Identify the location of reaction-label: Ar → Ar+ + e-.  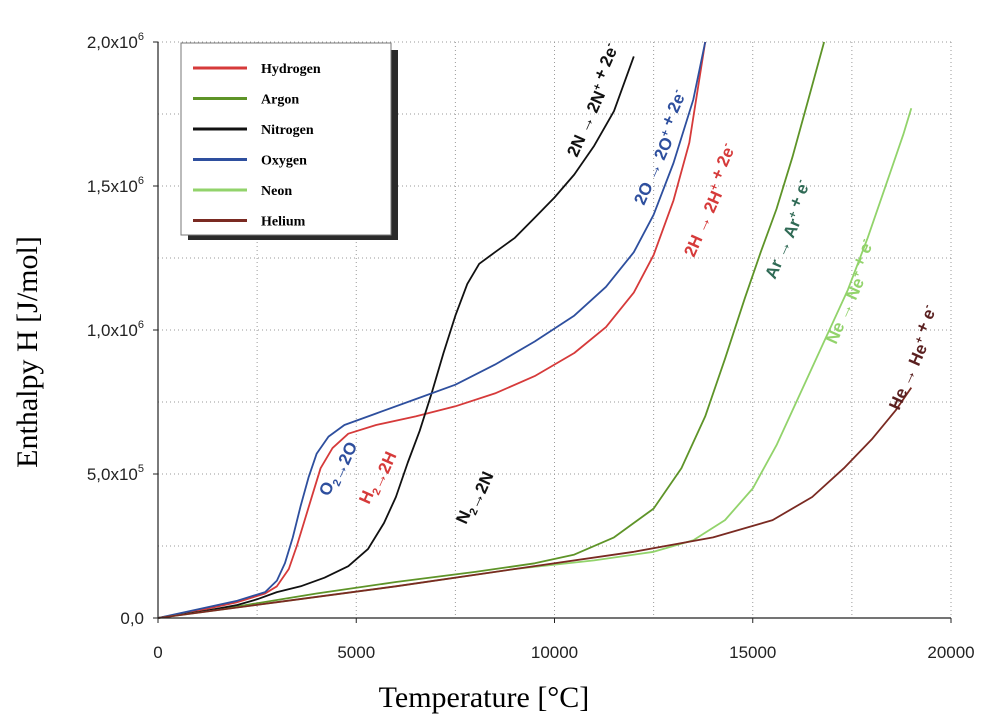
(787, 229).